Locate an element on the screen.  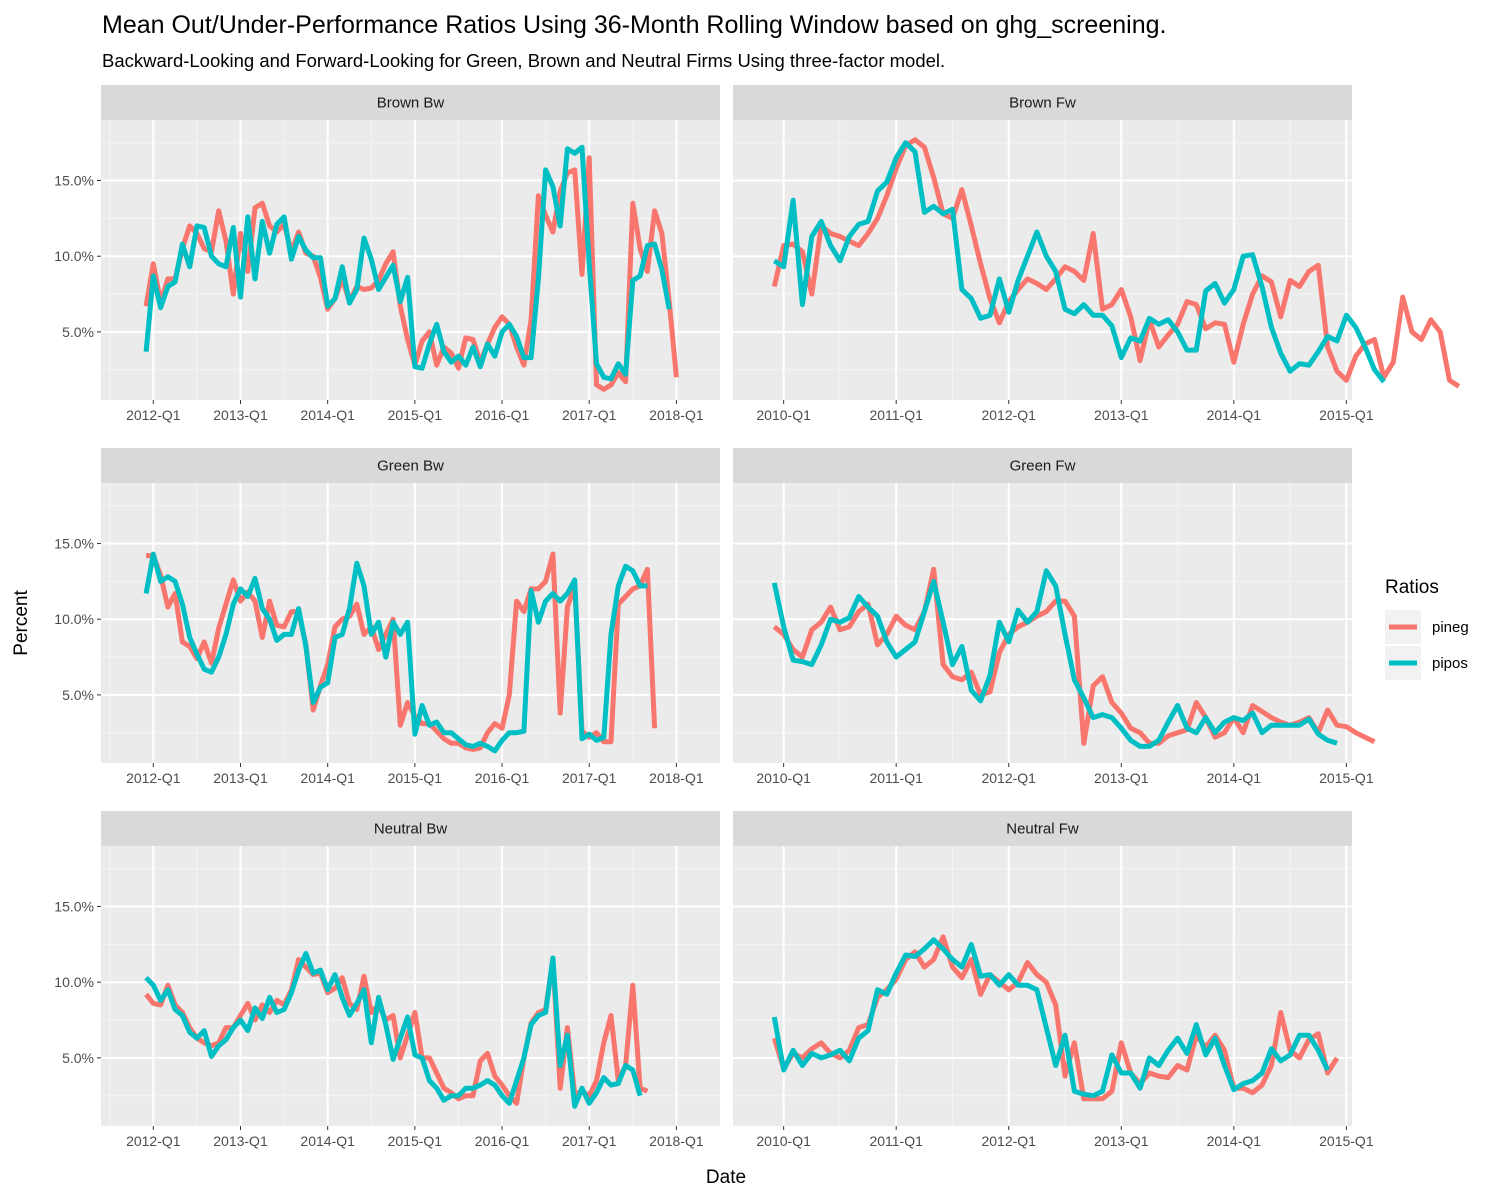
strip-neutral-fw is located at coordinates (1042, 828).